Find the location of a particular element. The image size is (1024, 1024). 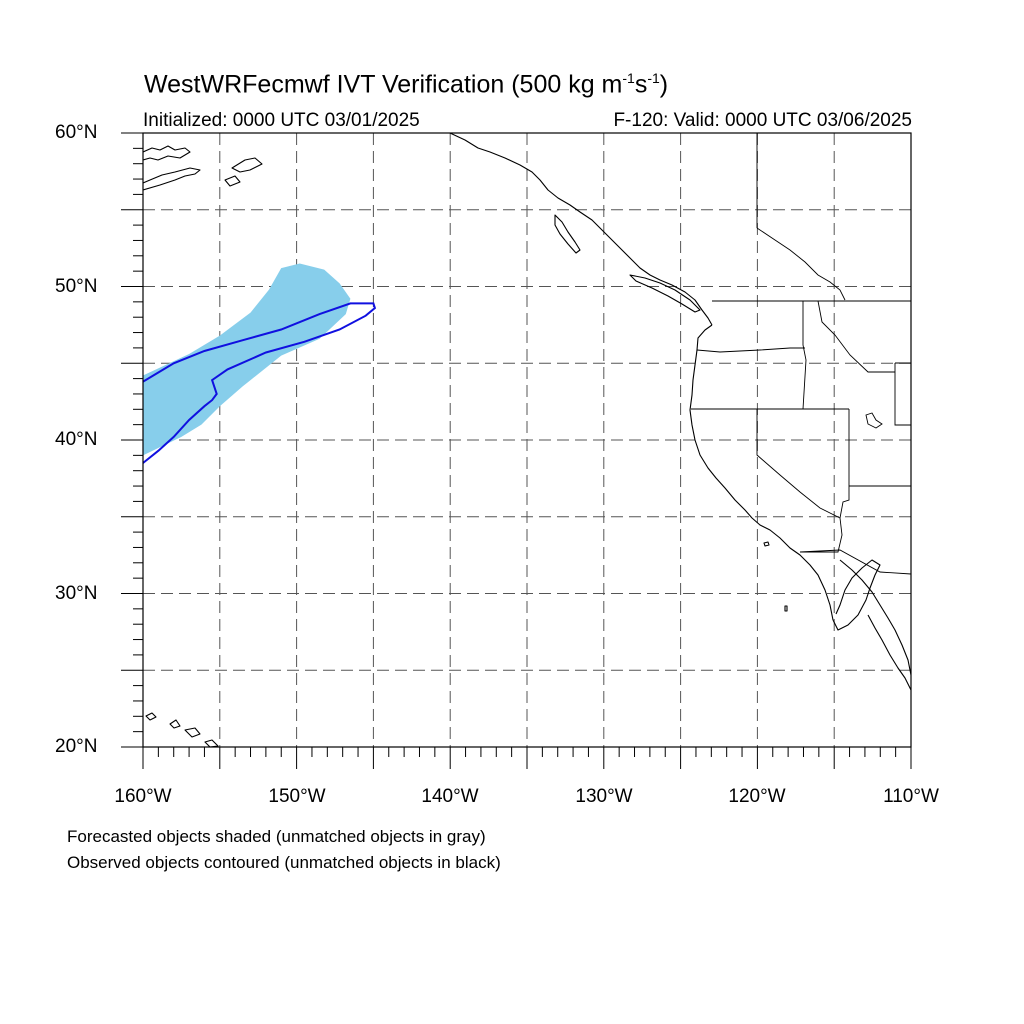

lon-label-160w: 160°W is located at coordinates (143, 796).